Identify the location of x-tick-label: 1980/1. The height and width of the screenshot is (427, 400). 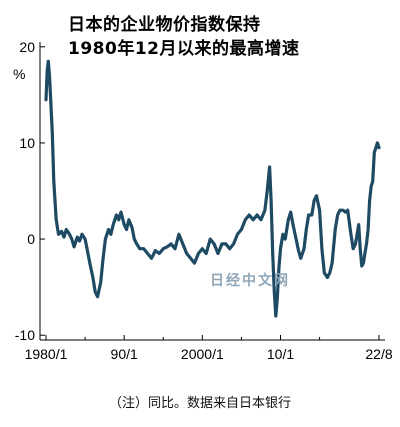
(46, 354).